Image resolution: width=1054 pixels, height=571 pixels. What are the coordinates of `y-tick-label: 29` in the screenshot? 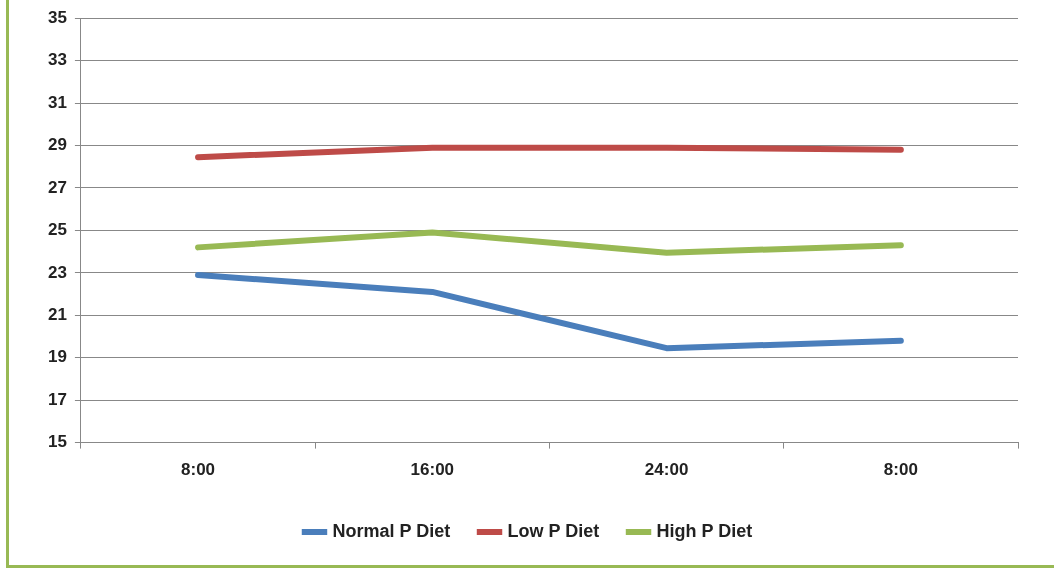 It's located at (57, 145).